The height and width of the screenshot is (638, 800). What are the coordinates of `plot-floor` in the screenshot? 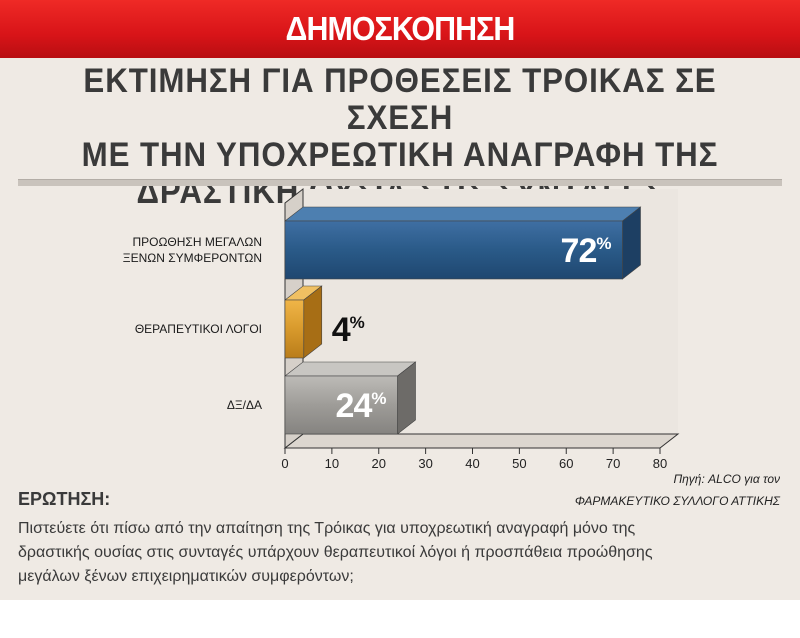 It's located at (481, 441).